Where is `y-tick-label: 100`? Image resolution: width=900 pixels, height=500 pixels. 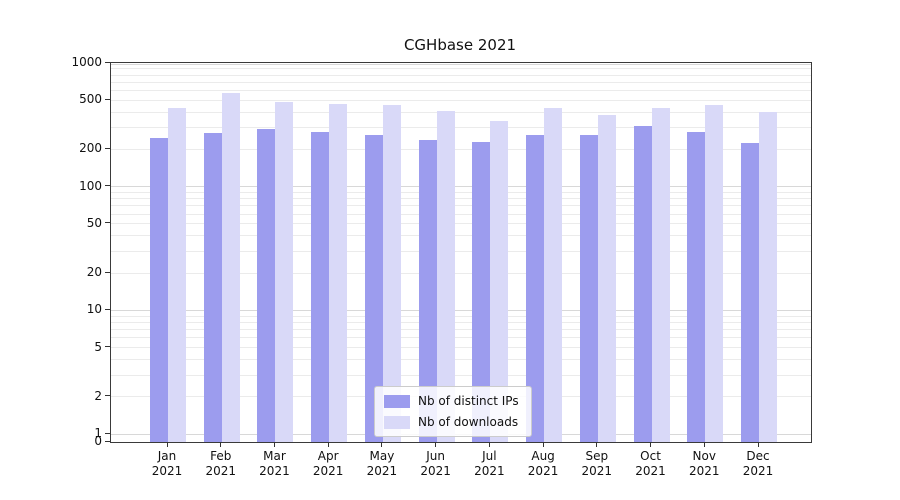
y-tick-label: 100 is located at coordinates (90, 185).